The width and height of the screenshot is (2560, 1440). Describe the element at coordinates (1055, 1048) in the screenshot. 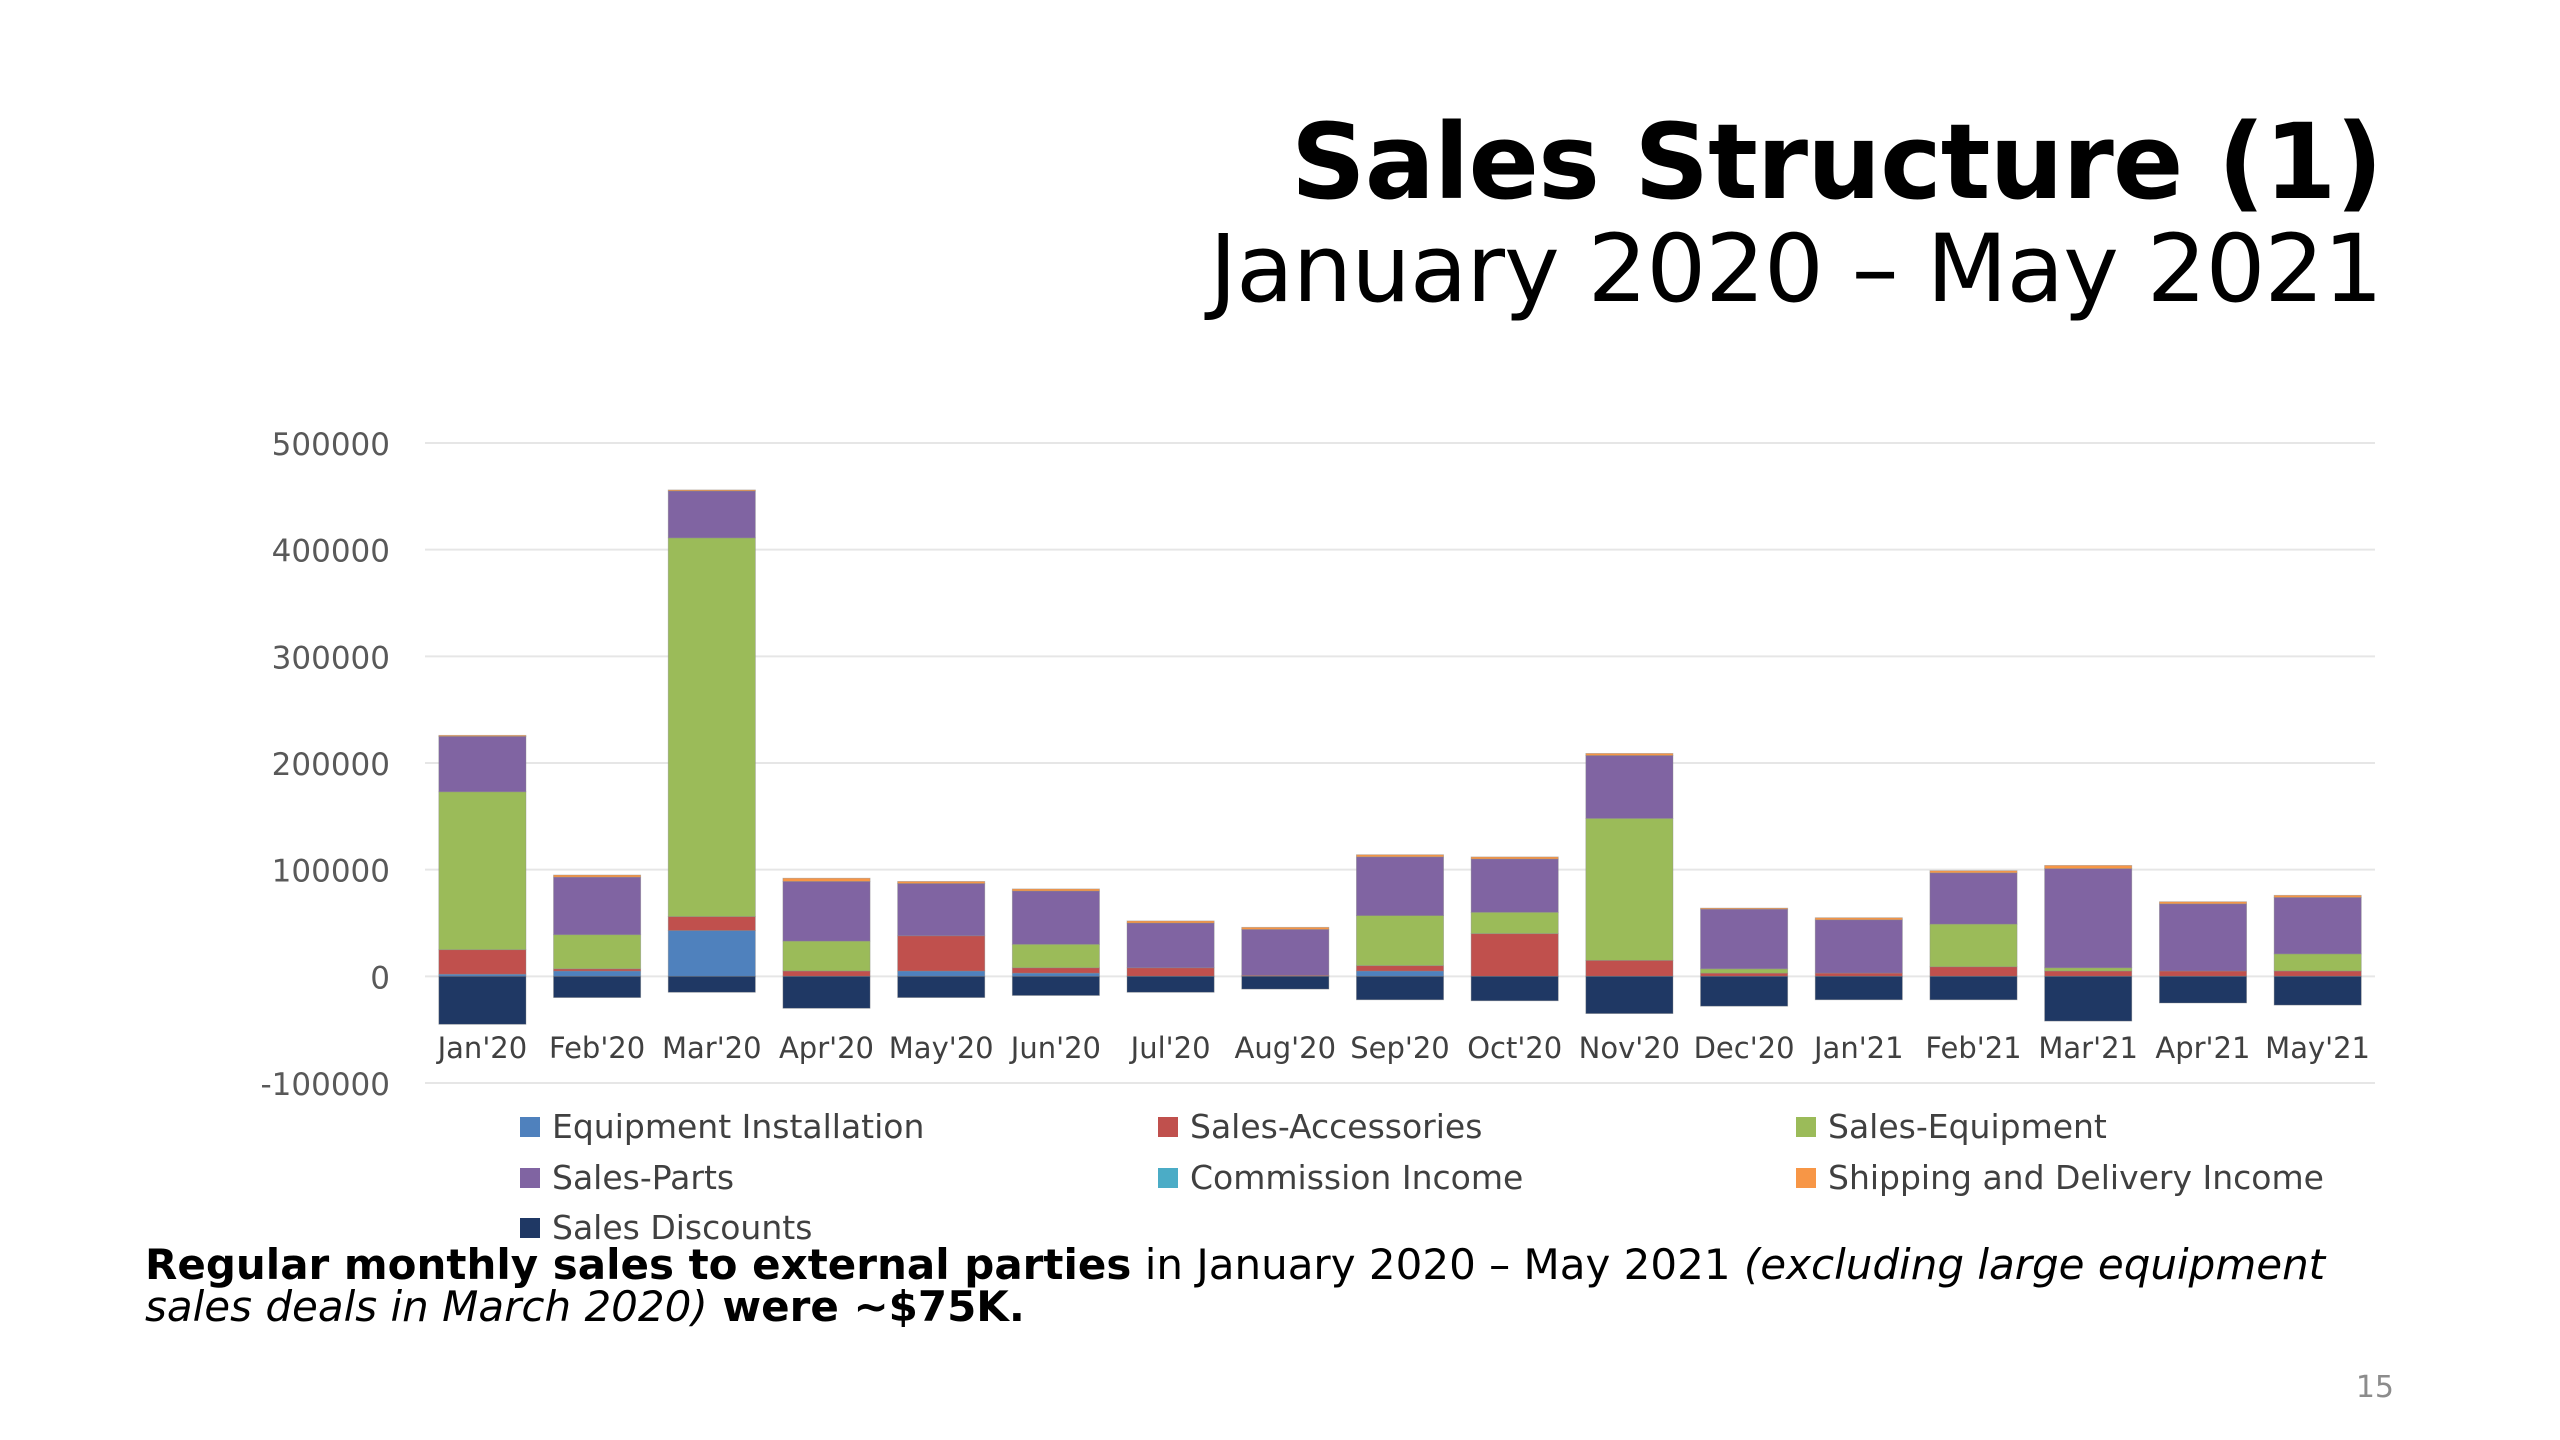

I see `x-tick-label: Jun'20` at that location.